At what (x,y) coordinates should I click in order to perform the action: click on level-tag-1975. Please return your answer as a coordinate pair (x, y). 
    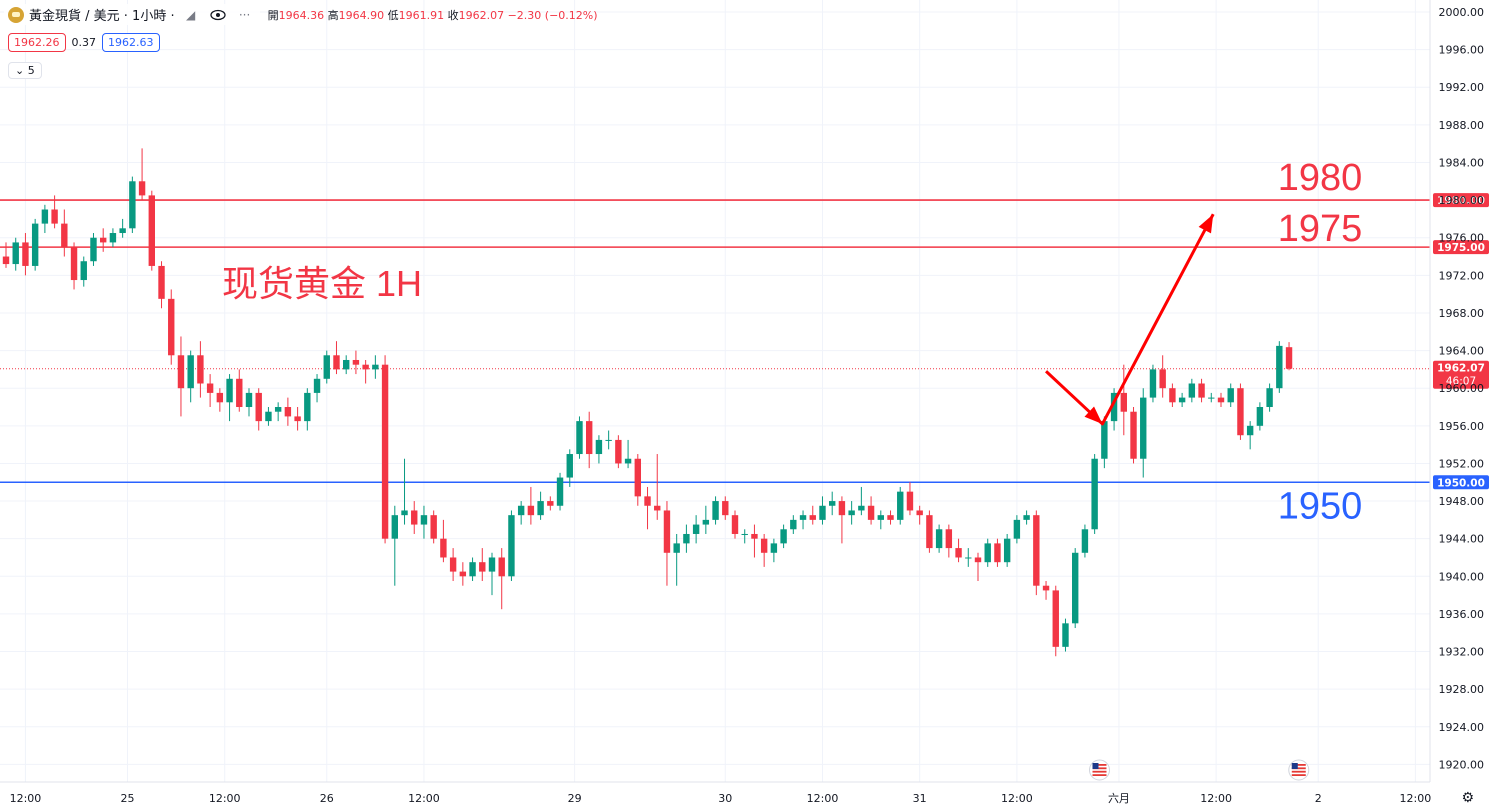
    Looking at the image, I should click on (1461, 247).